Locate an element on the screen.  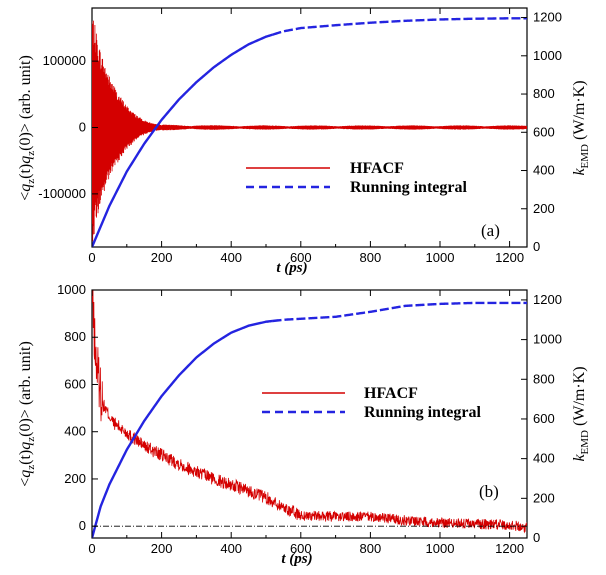
y-tick-label: 200 is located at coordinates (75, 478).